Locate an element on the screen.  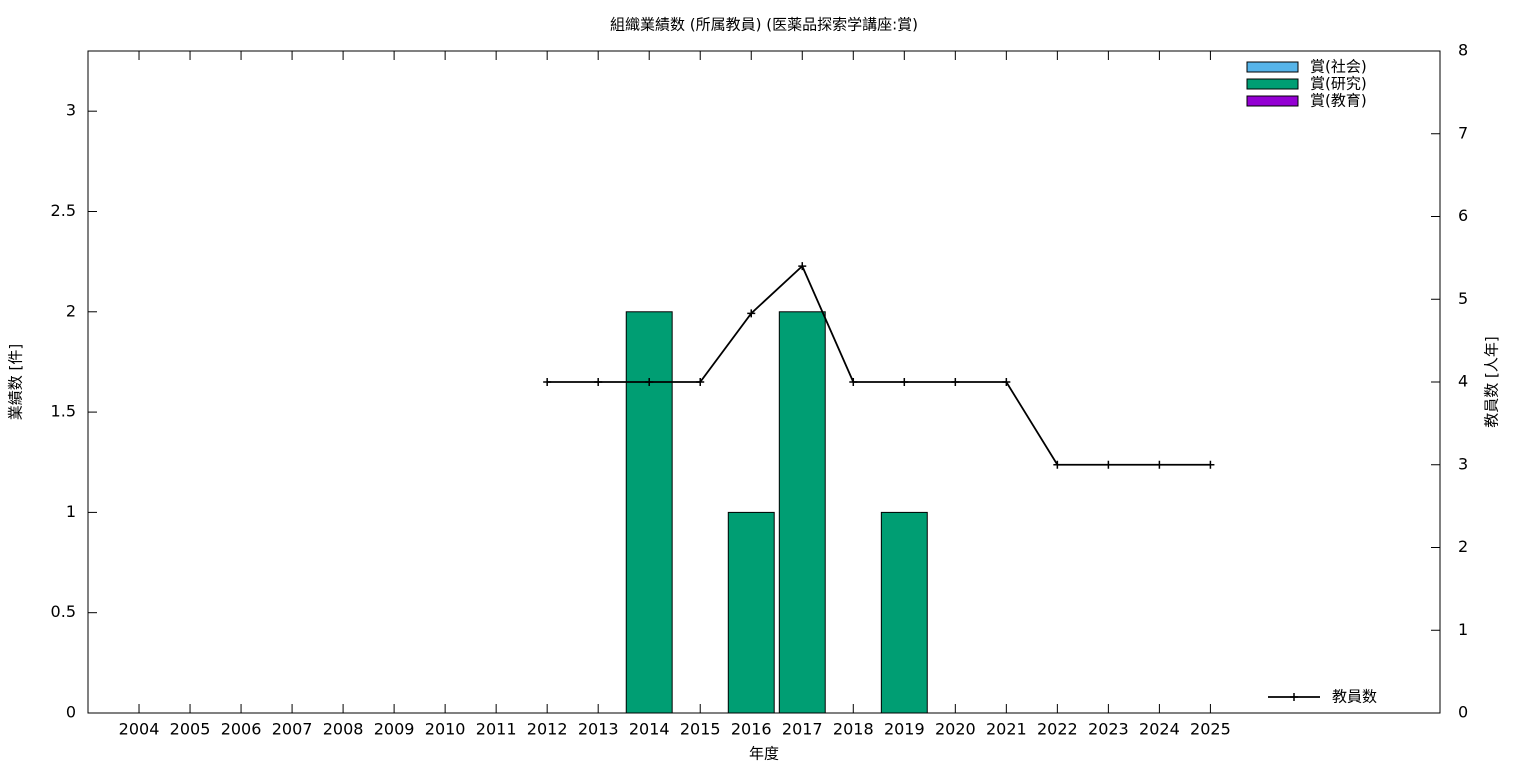
y2-tick-label: 2 is located at coordinates (1463, 546).